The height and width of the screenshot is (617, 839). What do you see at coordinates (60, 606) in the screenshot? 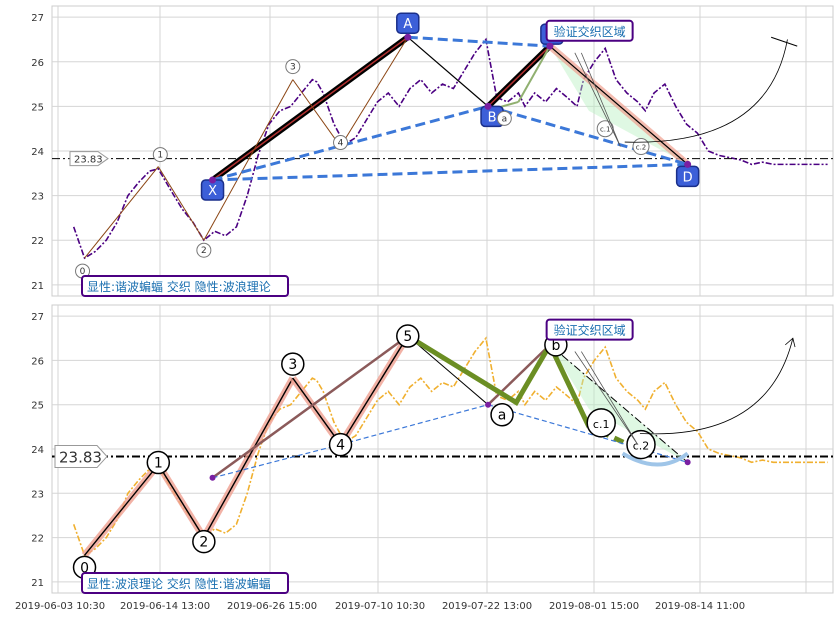
I see `x-tick-label: 2019-06-03 10:30` at bounding box center [60, 606].